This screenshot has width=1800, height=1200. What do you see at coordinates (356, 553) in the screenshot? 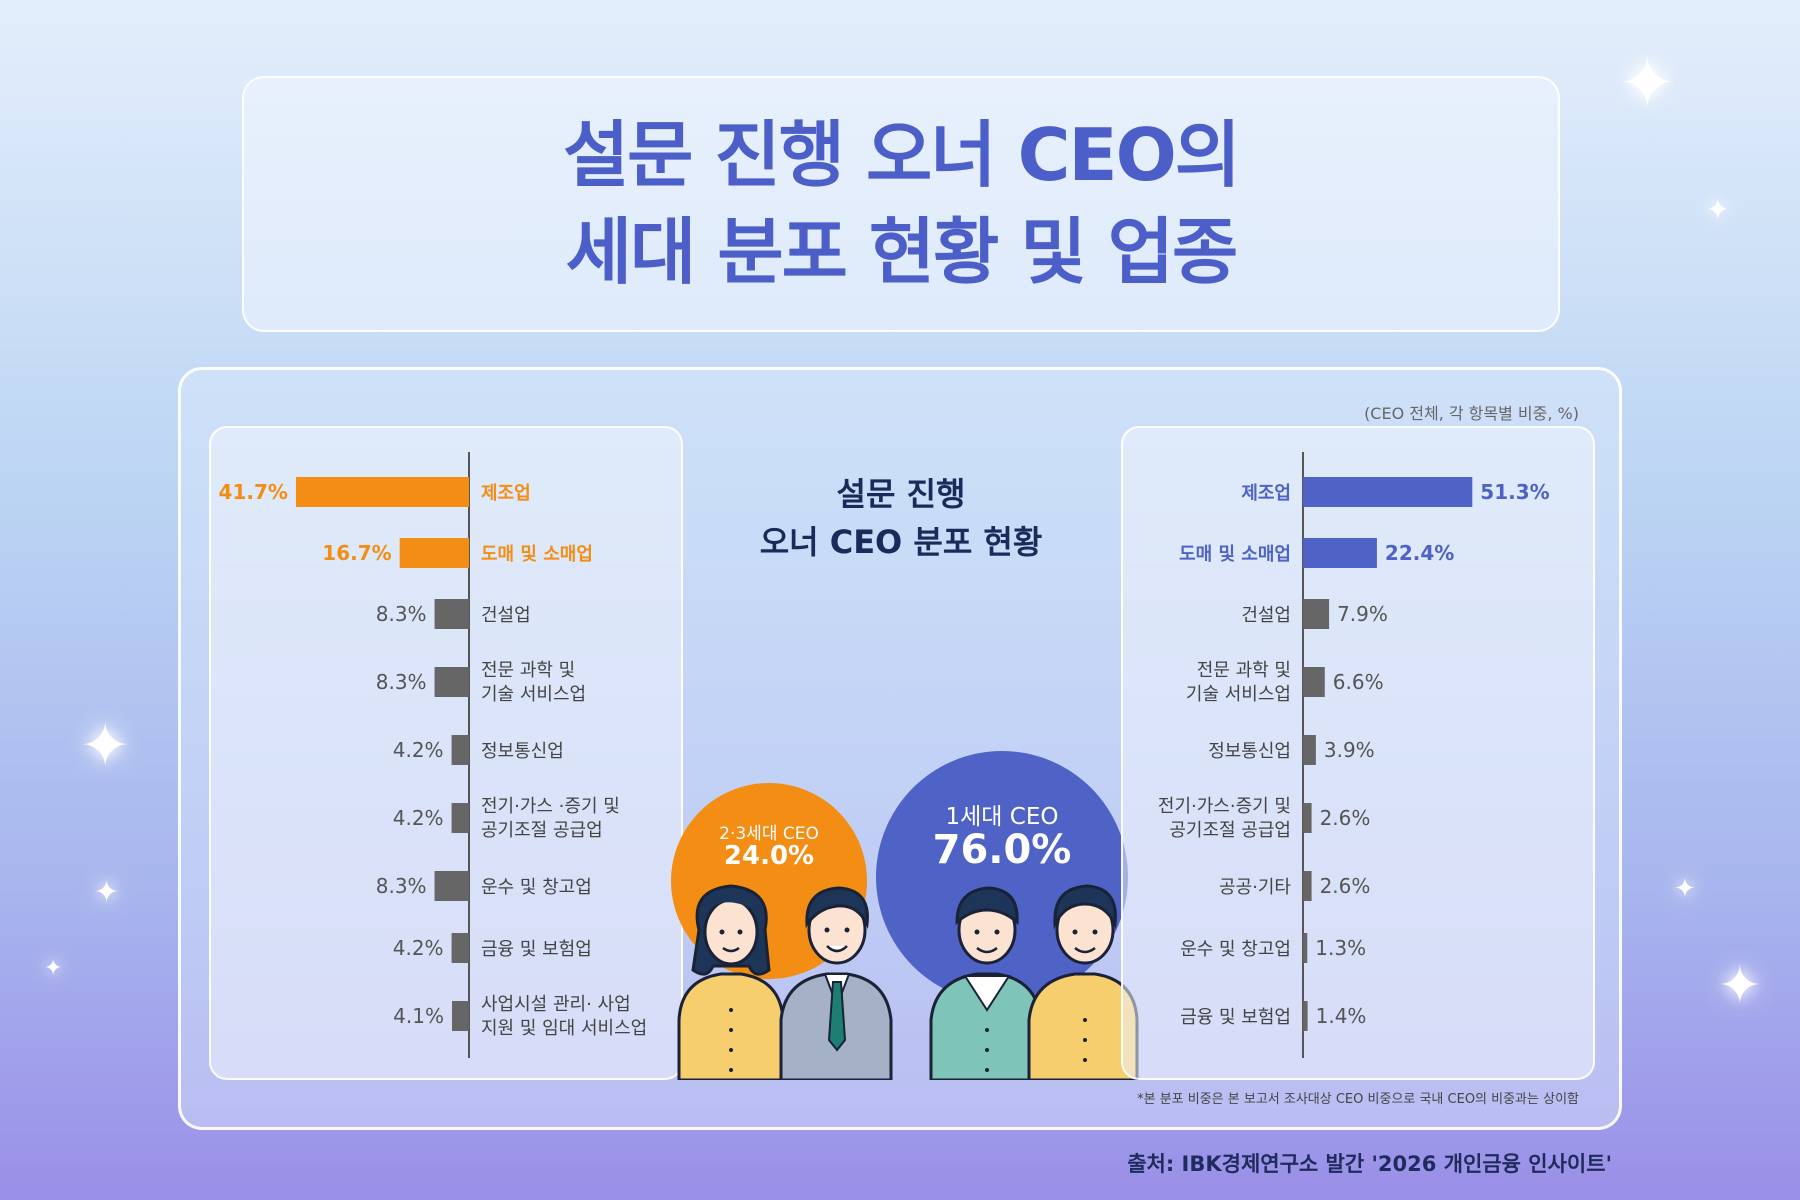
I see `value-label-1: 16.7%` at bounding box center [356, 553].